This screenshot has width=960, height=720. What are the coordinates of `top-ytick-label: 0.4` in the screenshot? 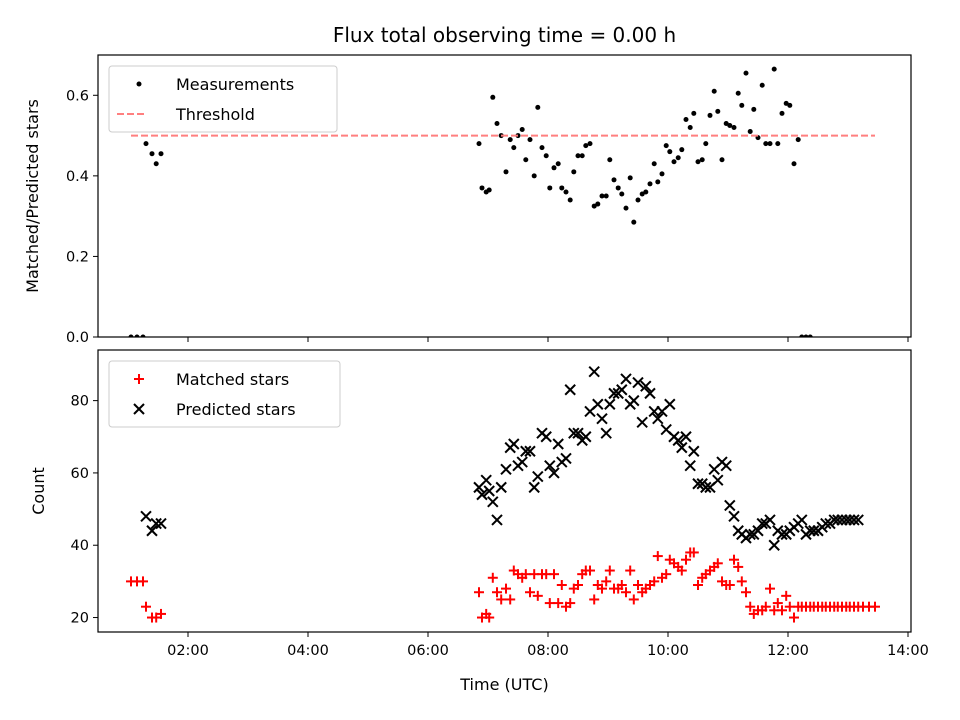 It's located at (77, 177).